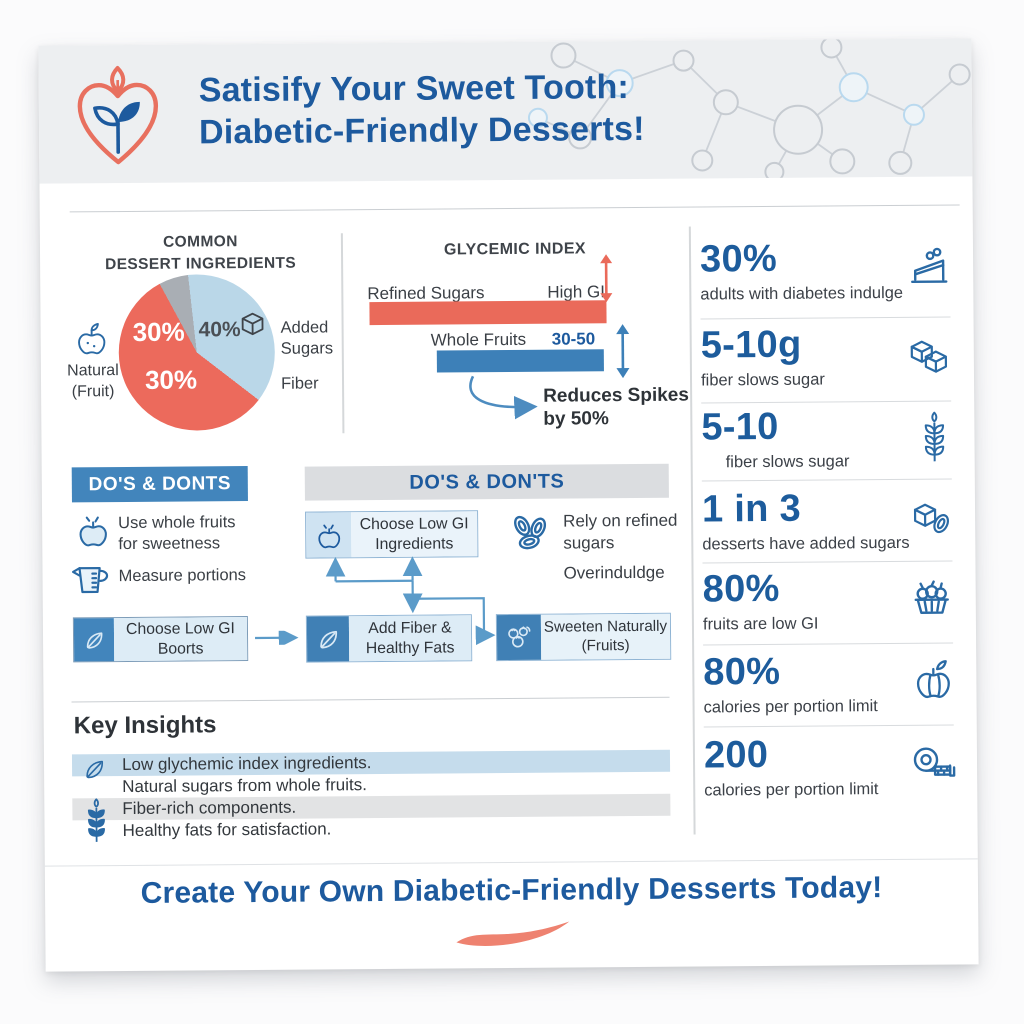 The image size is (1024, 1024). I want to click on gi-bar-refined-sugars, so click(488, 313).